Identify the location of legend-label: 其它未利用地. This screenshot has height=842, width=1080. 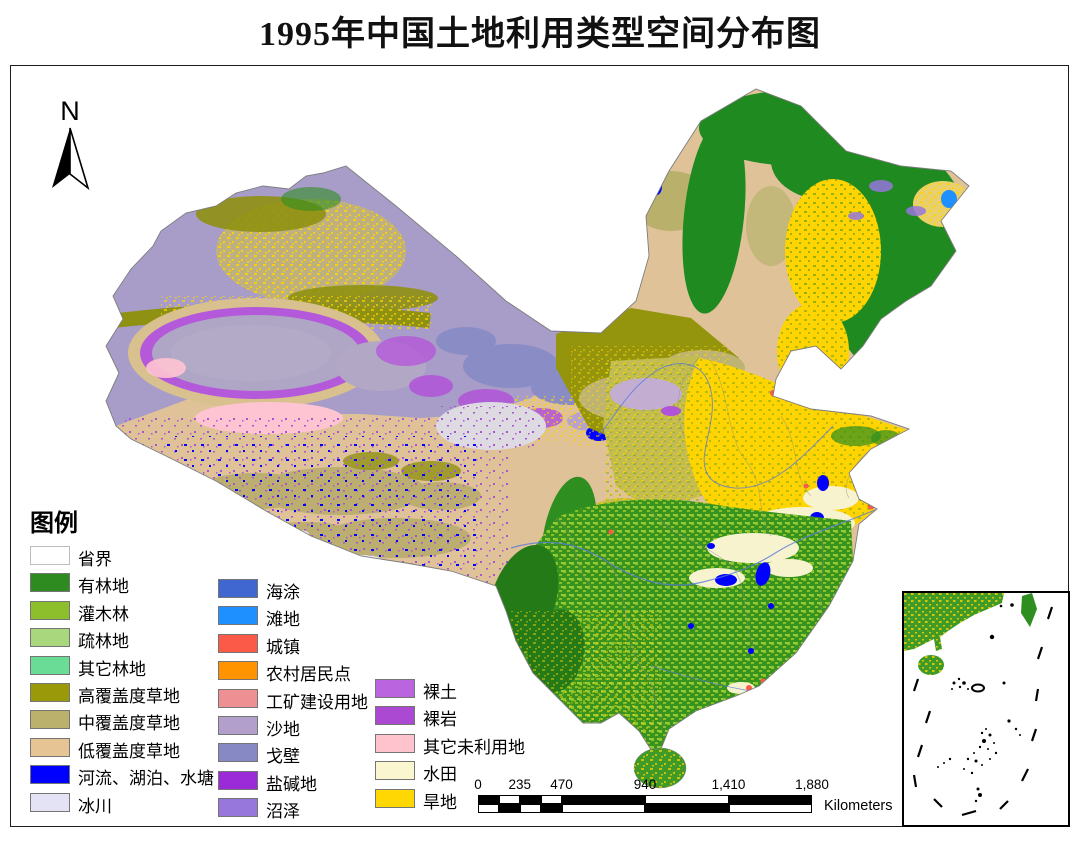
(474, 747).